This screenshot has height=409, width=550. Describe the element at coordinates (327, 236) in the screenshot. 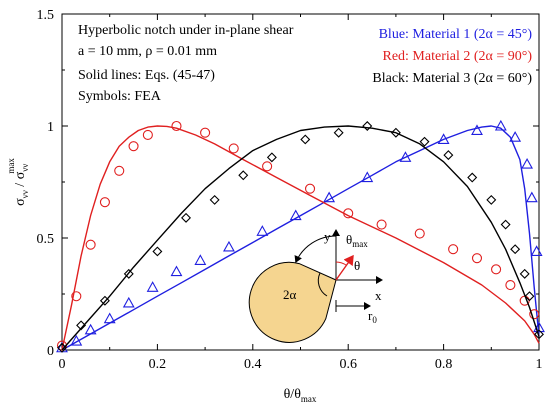

I see `inset-y-label: y` at that location.